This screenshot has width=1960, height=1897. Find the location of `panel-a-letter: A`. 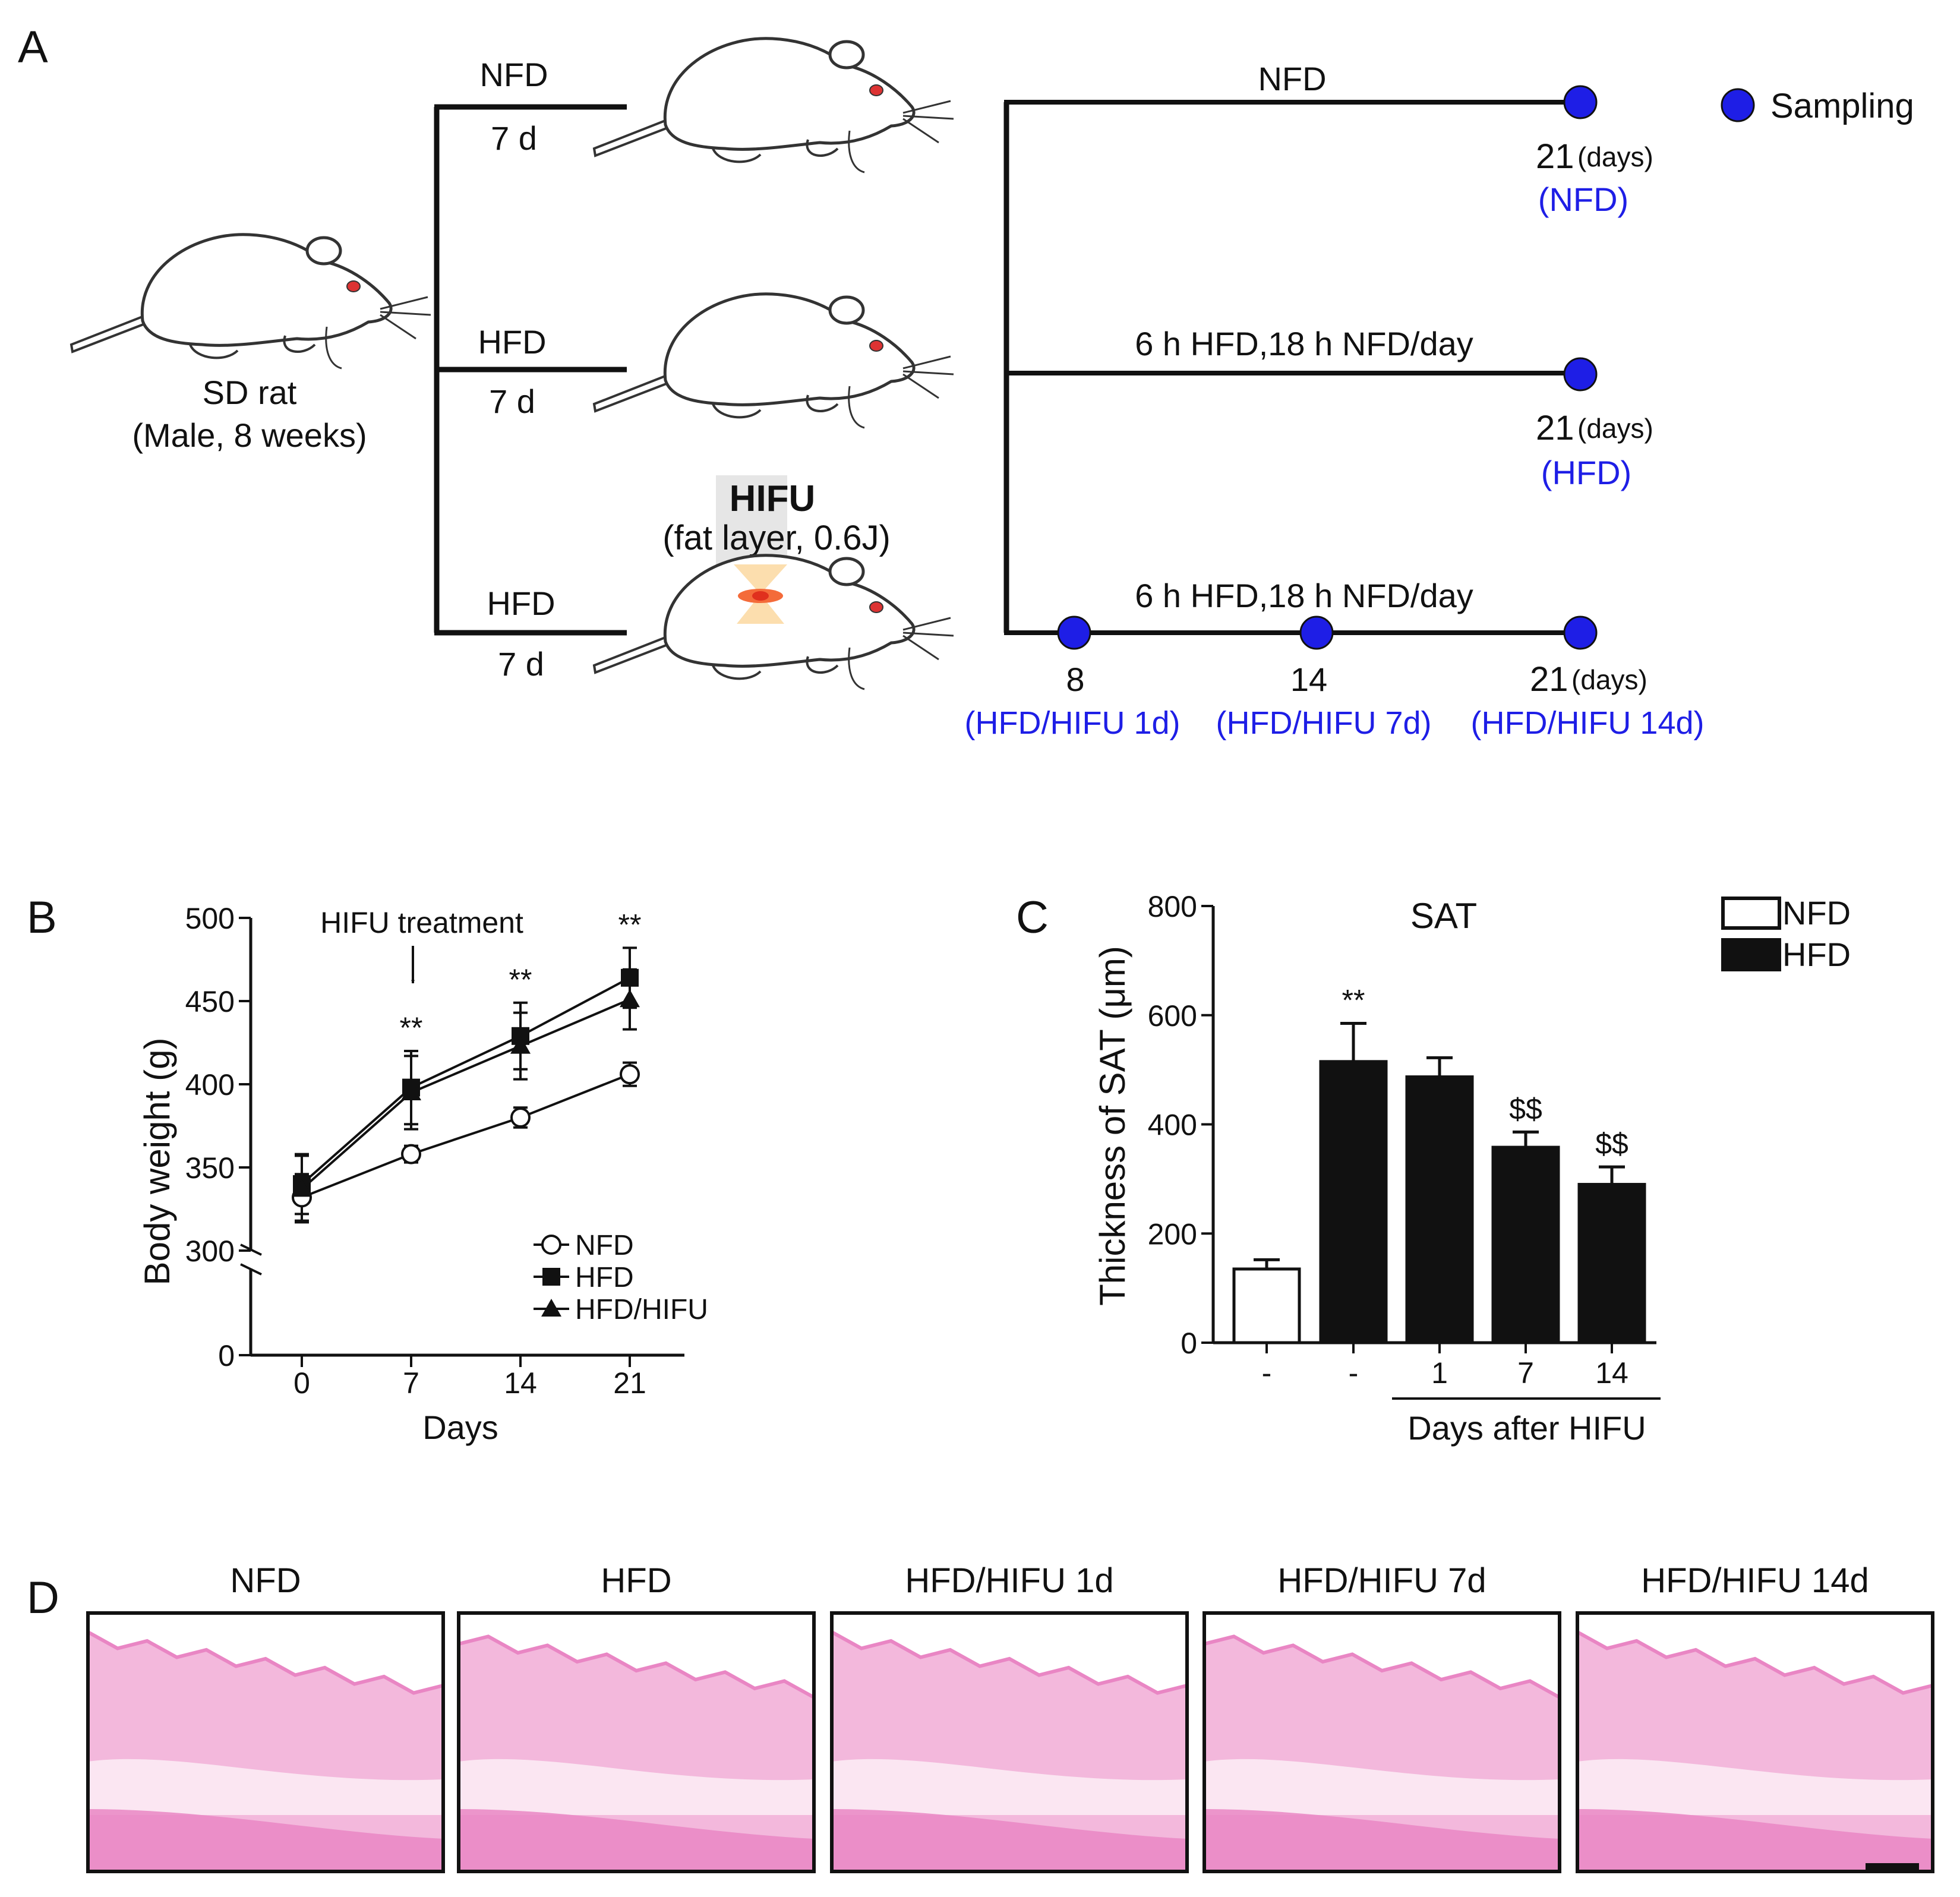

panel-a-letter: A is located at coordinates (33, 47).